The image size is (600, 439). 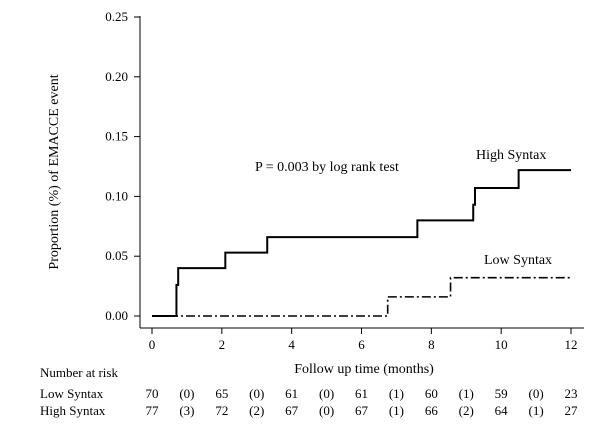 What do you see at coordinates (72, 393) in the screenshot?
I see `risk-row-label: Low Syntax` at bounding box center [72, 393].